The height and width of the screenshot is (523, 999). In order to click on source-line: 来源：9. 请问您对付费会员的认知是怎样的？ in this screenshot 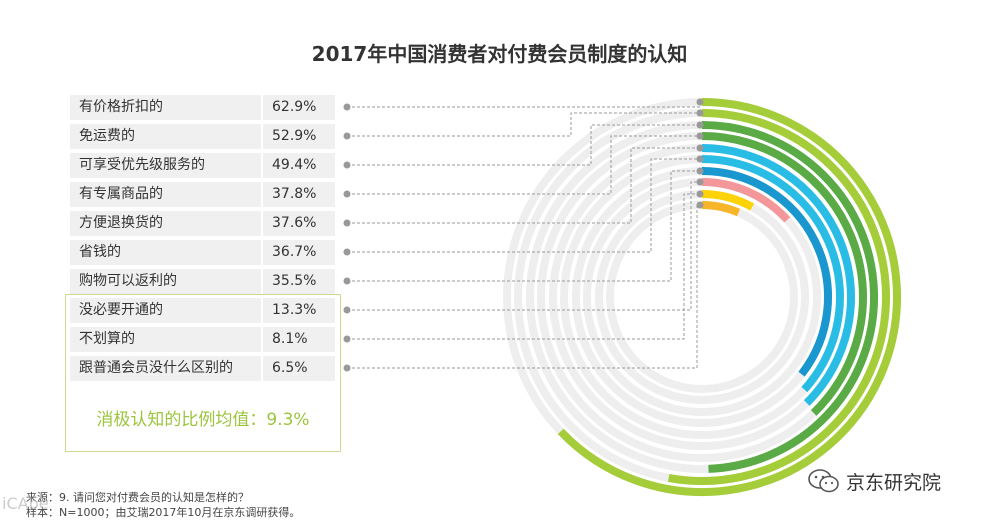, I will do `click(137, 497)`.